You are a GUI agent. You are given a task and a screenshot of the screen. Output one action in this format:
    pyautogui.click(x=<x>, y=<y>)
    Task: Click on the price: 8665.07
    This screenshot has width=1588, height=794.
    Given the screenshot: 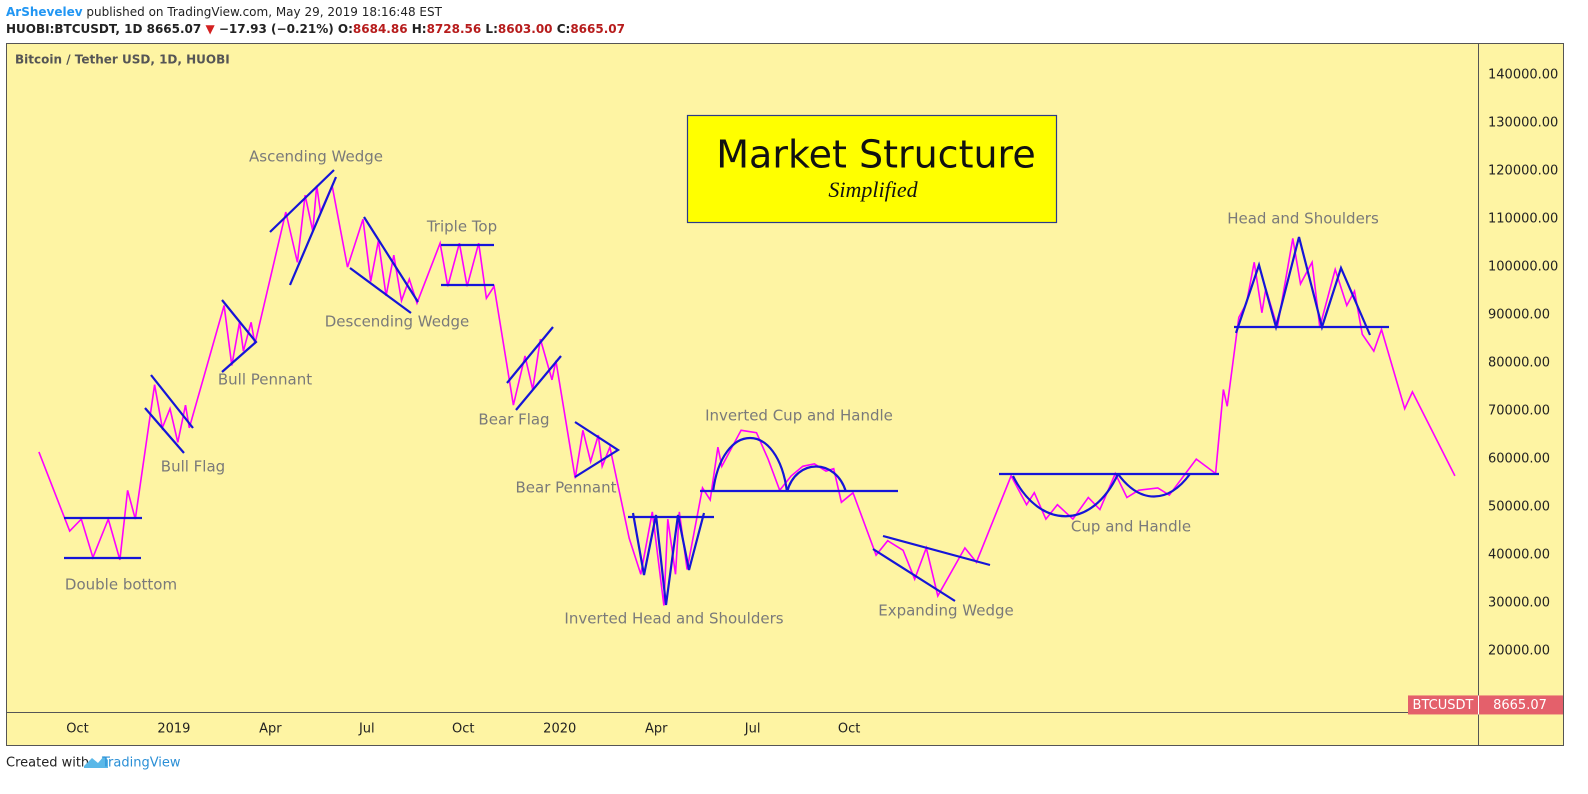 What is the action you would take?
    pyautogui.click(x=174, y=29)
    